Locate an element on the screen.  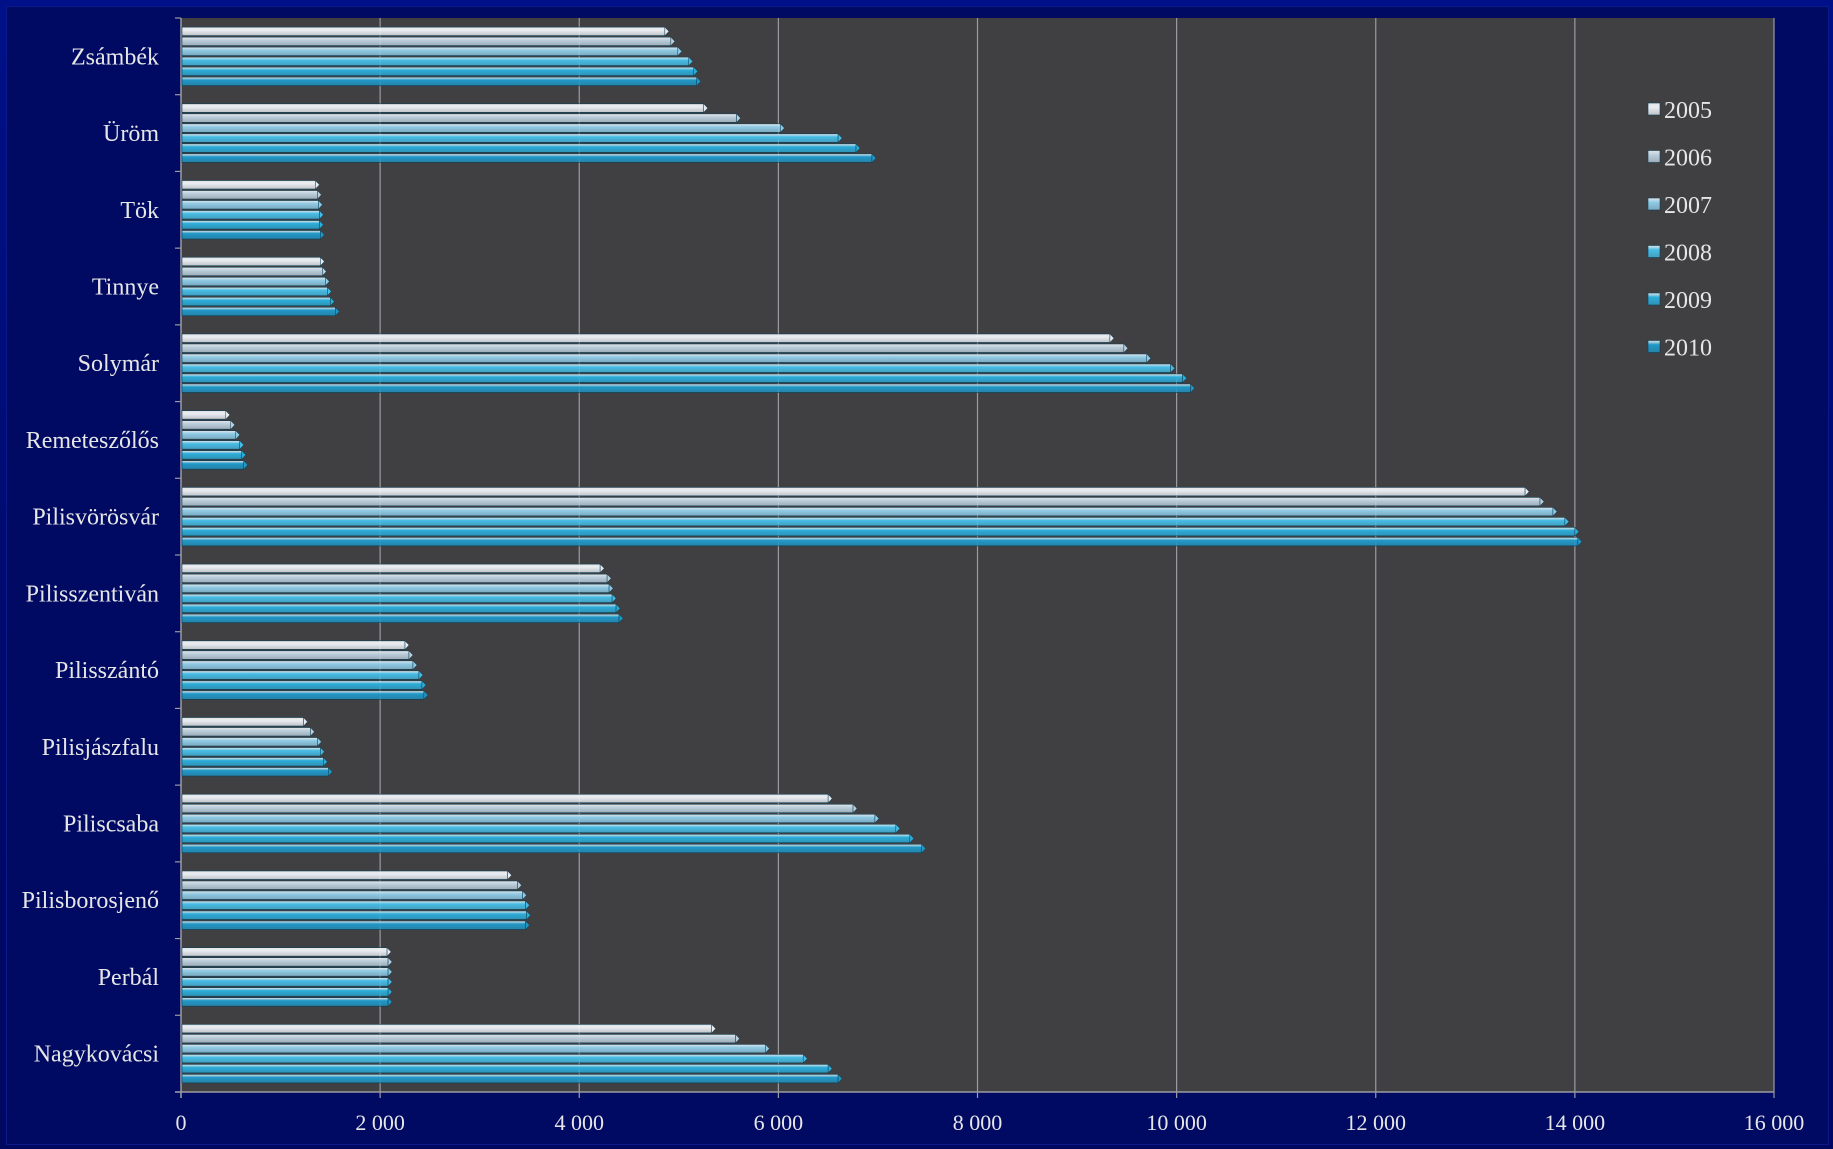
category-label: Pilisborosjenő is located at coordinates (90, 901).